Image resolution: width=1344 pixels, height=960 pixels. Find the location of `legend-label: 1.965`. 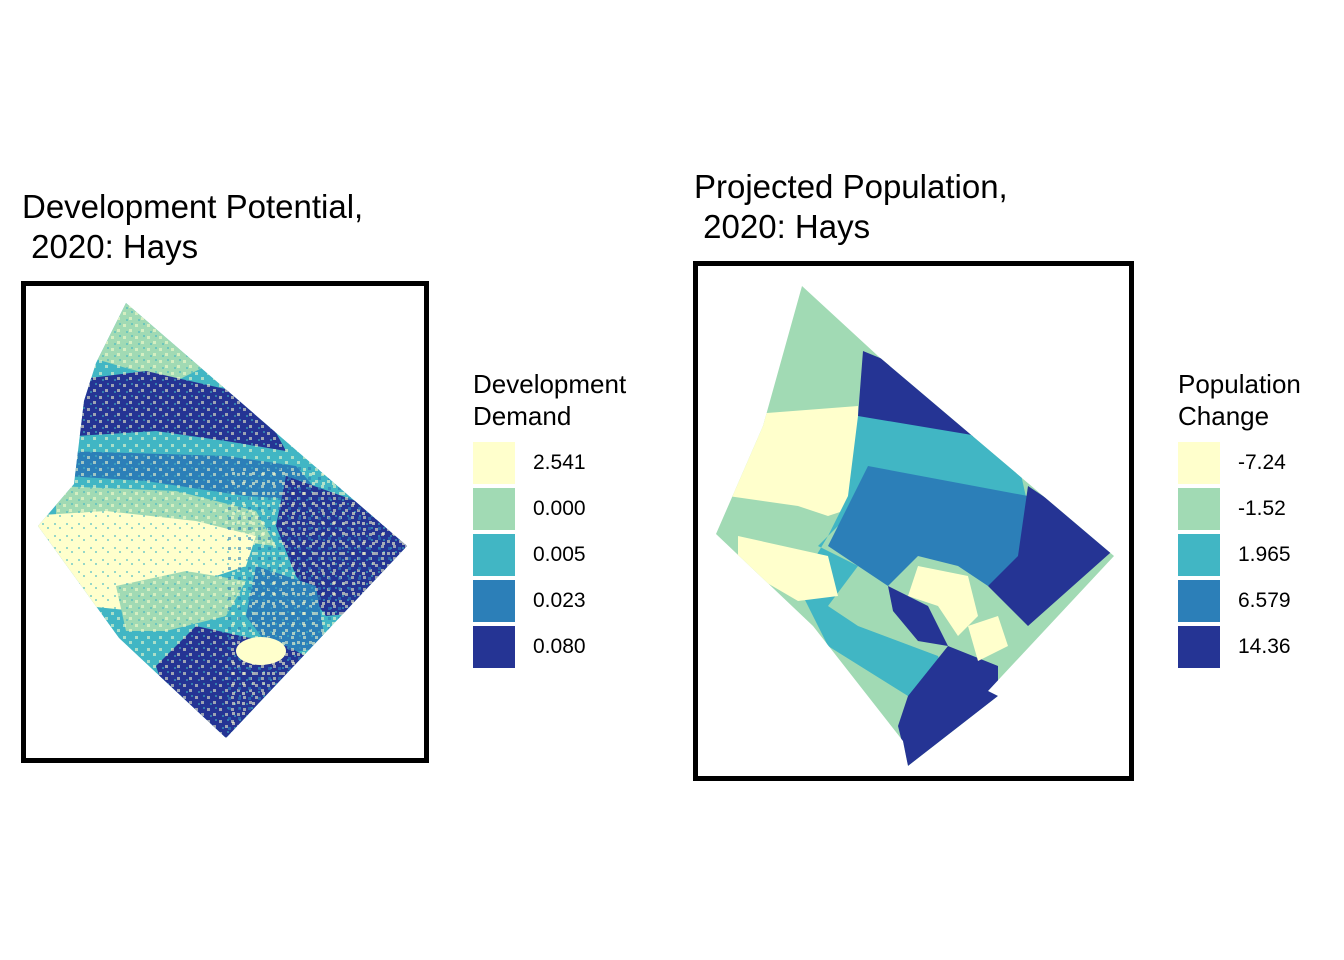

legend-label: 1.965 is located at coordinates (1264, 554).